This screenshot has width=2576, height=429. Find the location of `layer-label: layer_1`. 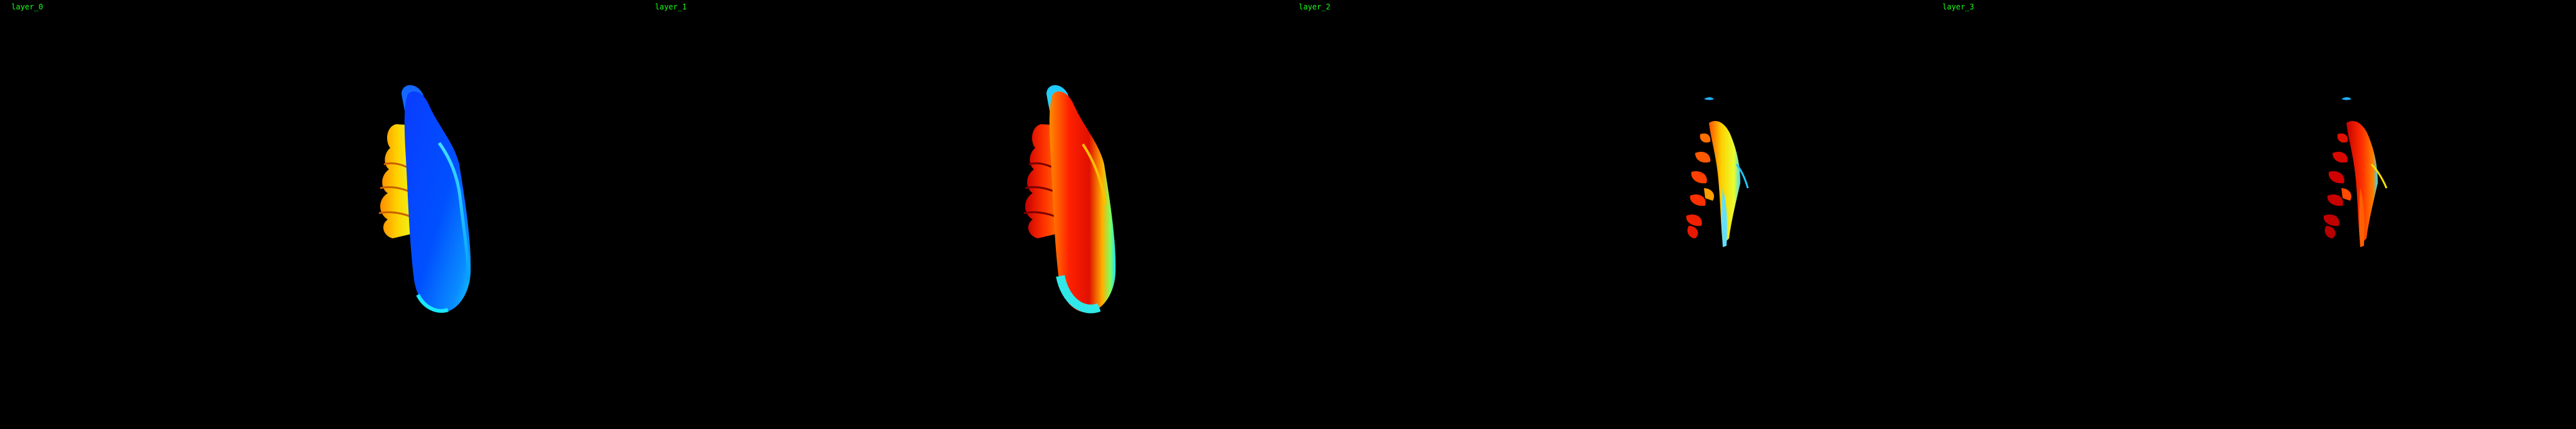

layer-label: layer_1 is located at coordinates (671, 7).